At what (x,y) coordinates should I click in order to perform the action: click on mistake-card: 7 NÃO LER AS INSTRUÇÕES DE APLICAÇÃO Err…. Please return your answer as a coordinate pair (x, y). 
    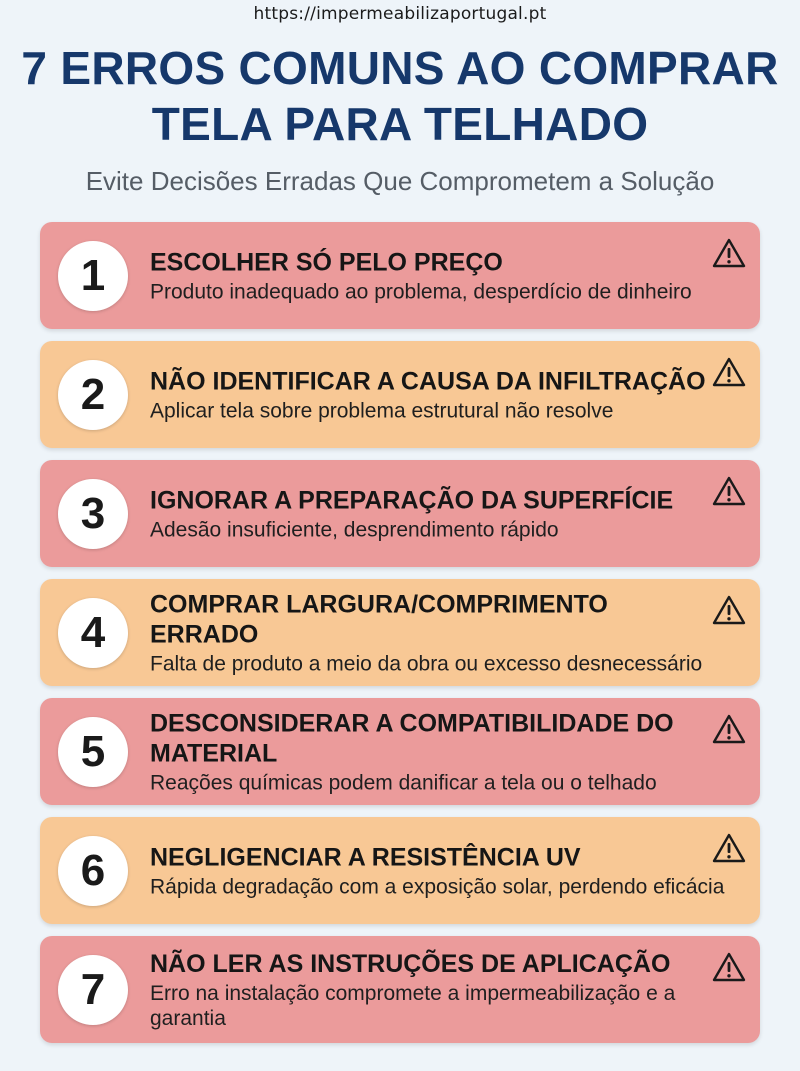
    Looking at the image, I should click on (400, 989).